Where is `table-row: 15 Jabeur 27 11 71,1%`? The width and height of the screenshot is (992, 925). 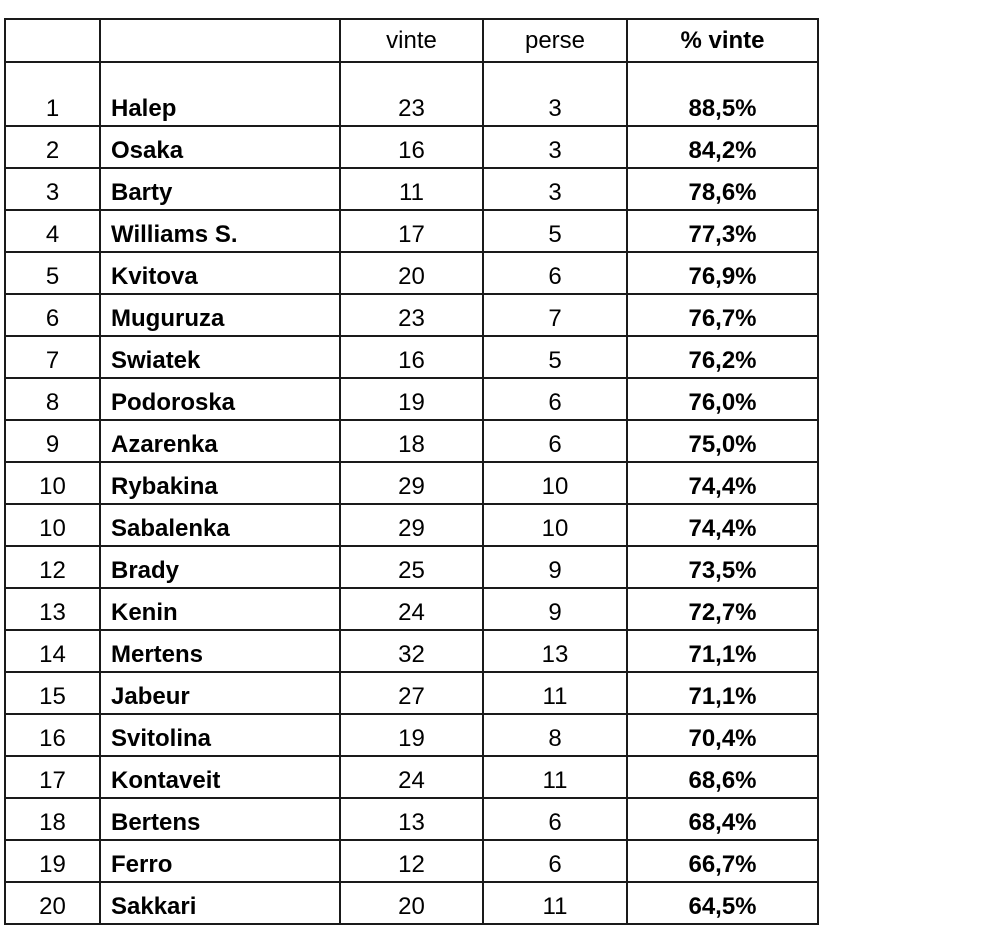 table-row: 15 Jabeur 27 11 71,1% is located at coordinates (411, 693).